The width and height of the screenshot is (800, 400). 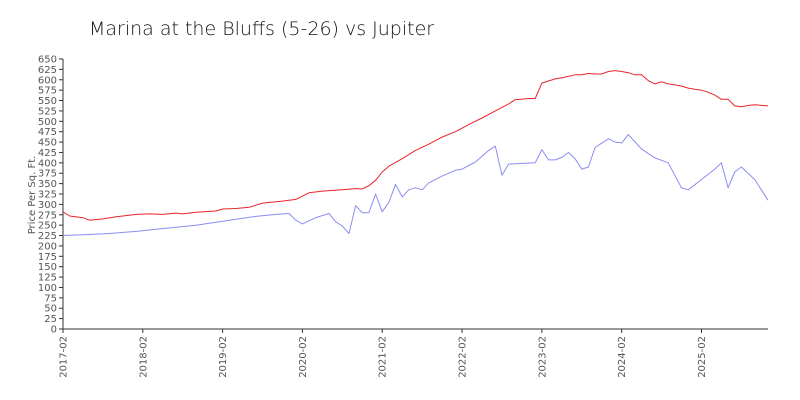 What do you see at coordinates (50, 298) in the screenshot?
I see `y-tick-label: 75` at bounding box center [50, 298].